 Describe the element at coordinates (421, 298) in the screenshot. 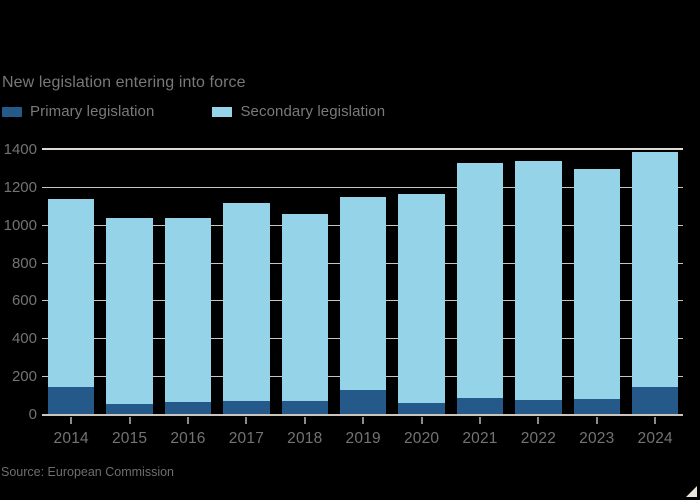

I see `bar-secondary-2020` at that location.